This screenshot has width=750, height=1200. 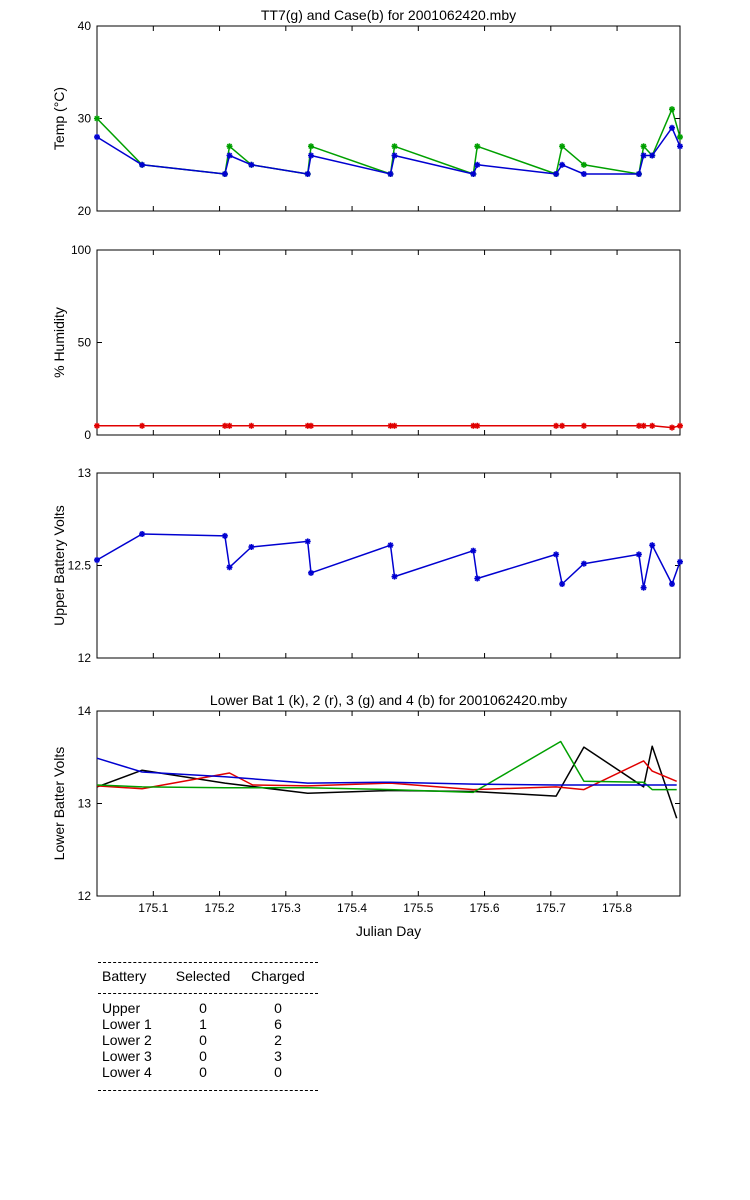 I want to click on x-tick-label: 175.3, so click(x=286, y=908).